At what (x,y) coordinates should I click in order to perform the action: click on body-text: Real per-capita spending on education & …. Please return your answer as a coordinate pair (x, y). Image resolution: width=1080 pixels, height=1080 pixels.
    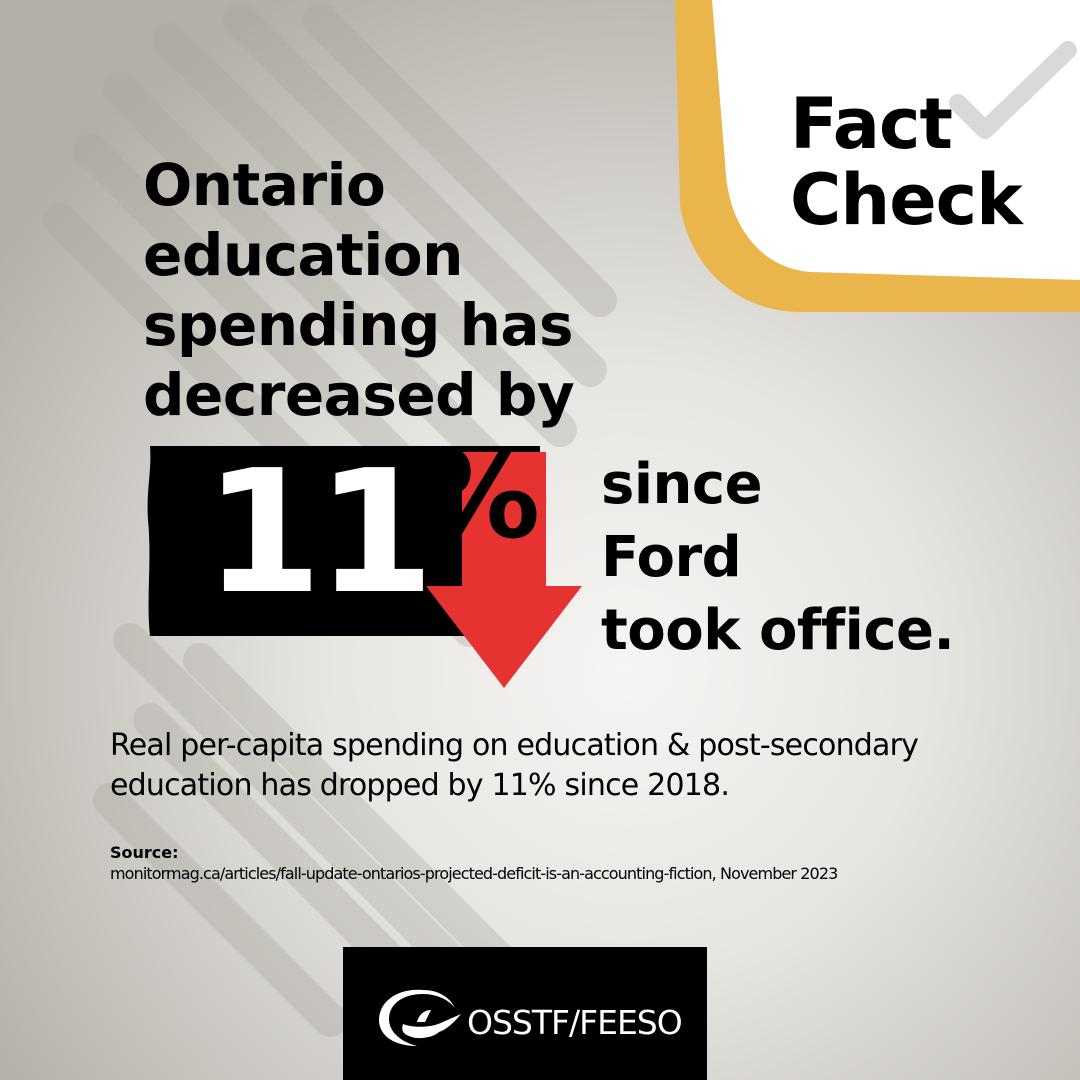
    Looking at the image, I should click on (514, 766).